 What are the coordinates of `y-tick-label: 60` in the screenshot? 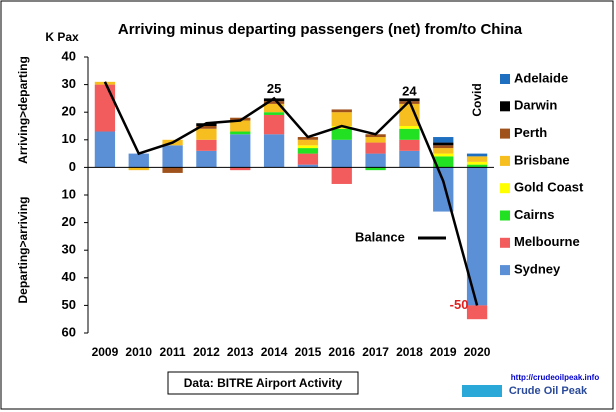 It's located at (69, 331).